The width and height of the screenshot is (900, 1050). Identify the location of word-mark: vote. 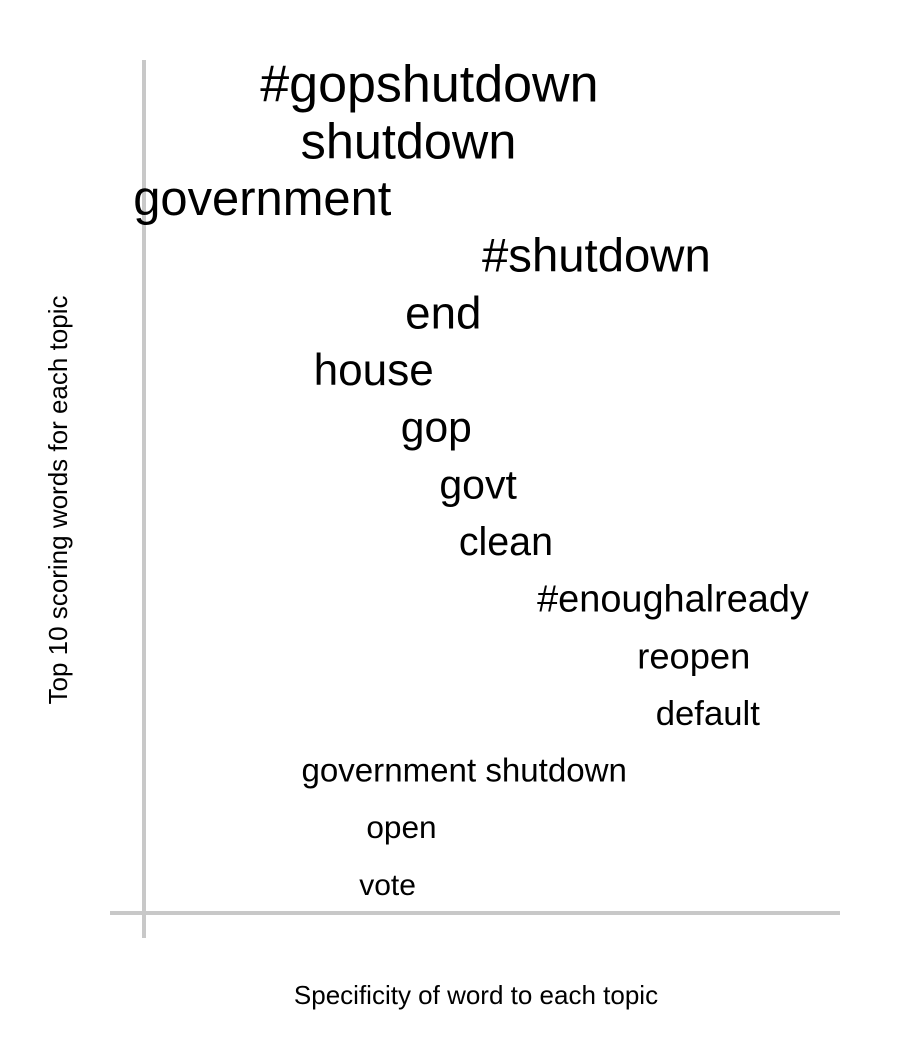
(387, 885).